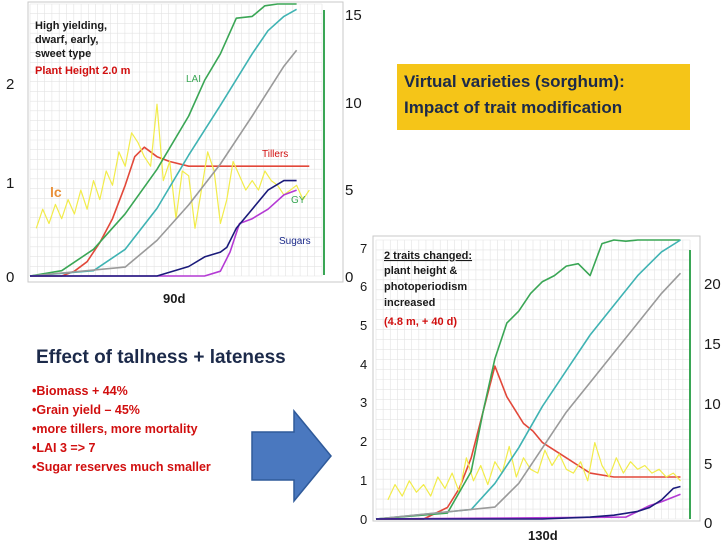  Describe the element at coordinates (528, 506) in the screenshot. I see `chart2-series-gy` at that location.